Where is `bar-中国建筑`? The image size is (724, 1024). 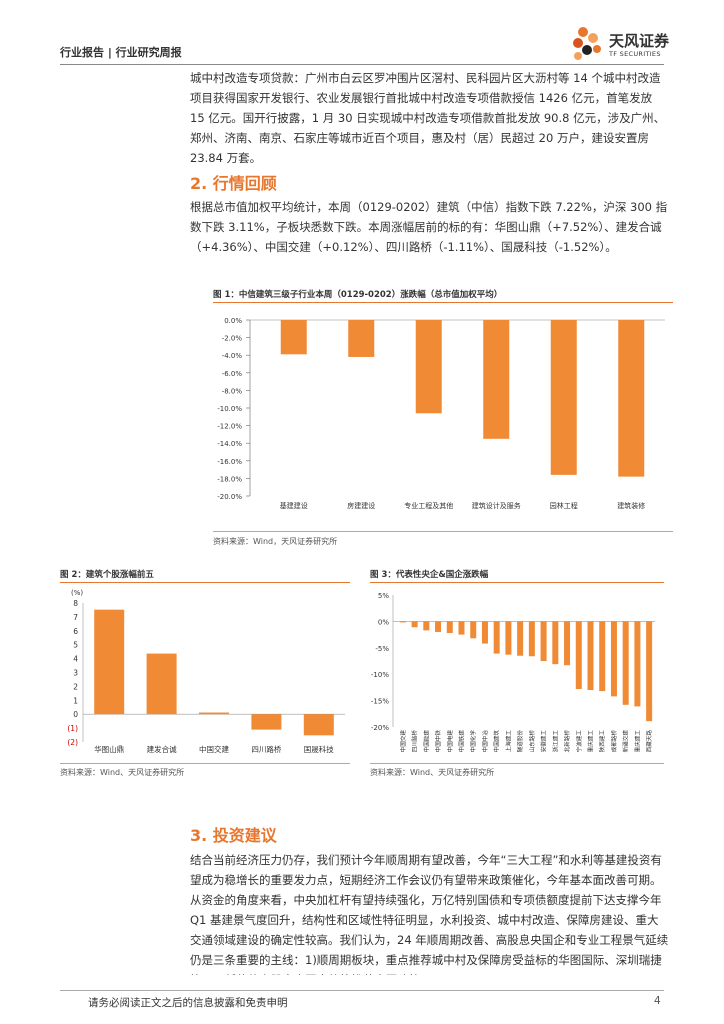 bar-中国建筑 is located at coordinates (496, 637).